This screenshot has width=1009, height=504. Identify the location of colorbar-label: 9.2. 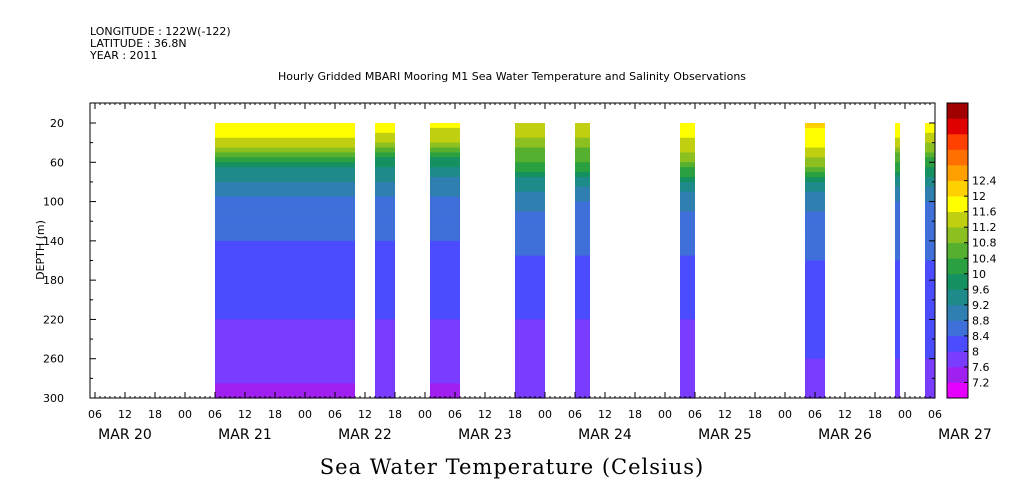
(981, 305).